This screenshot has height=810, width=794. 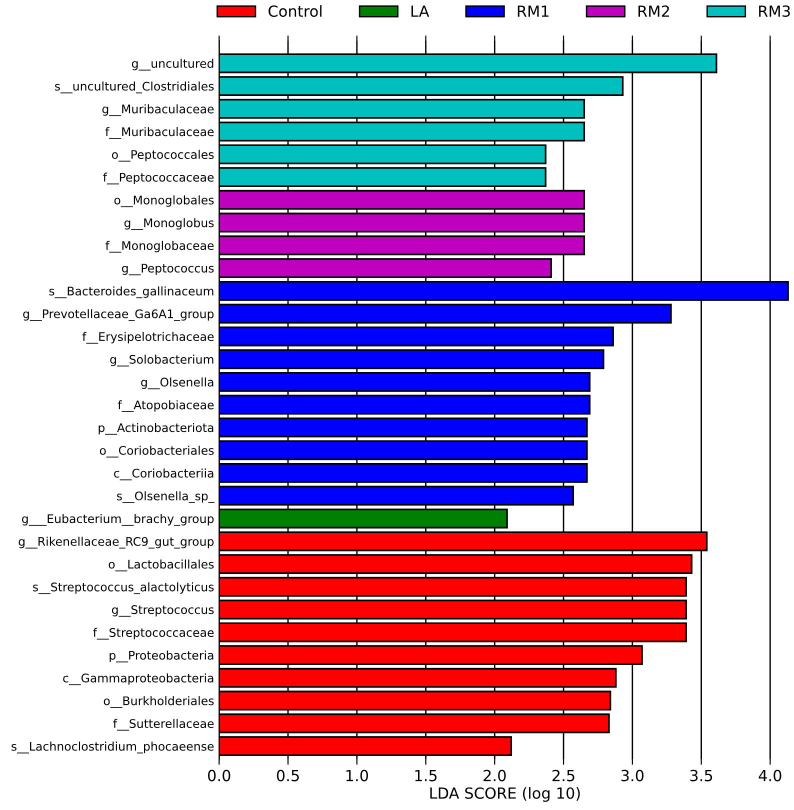 I want to click on y-tick-label: o__Peptococcales, so click(x=163, y=156).